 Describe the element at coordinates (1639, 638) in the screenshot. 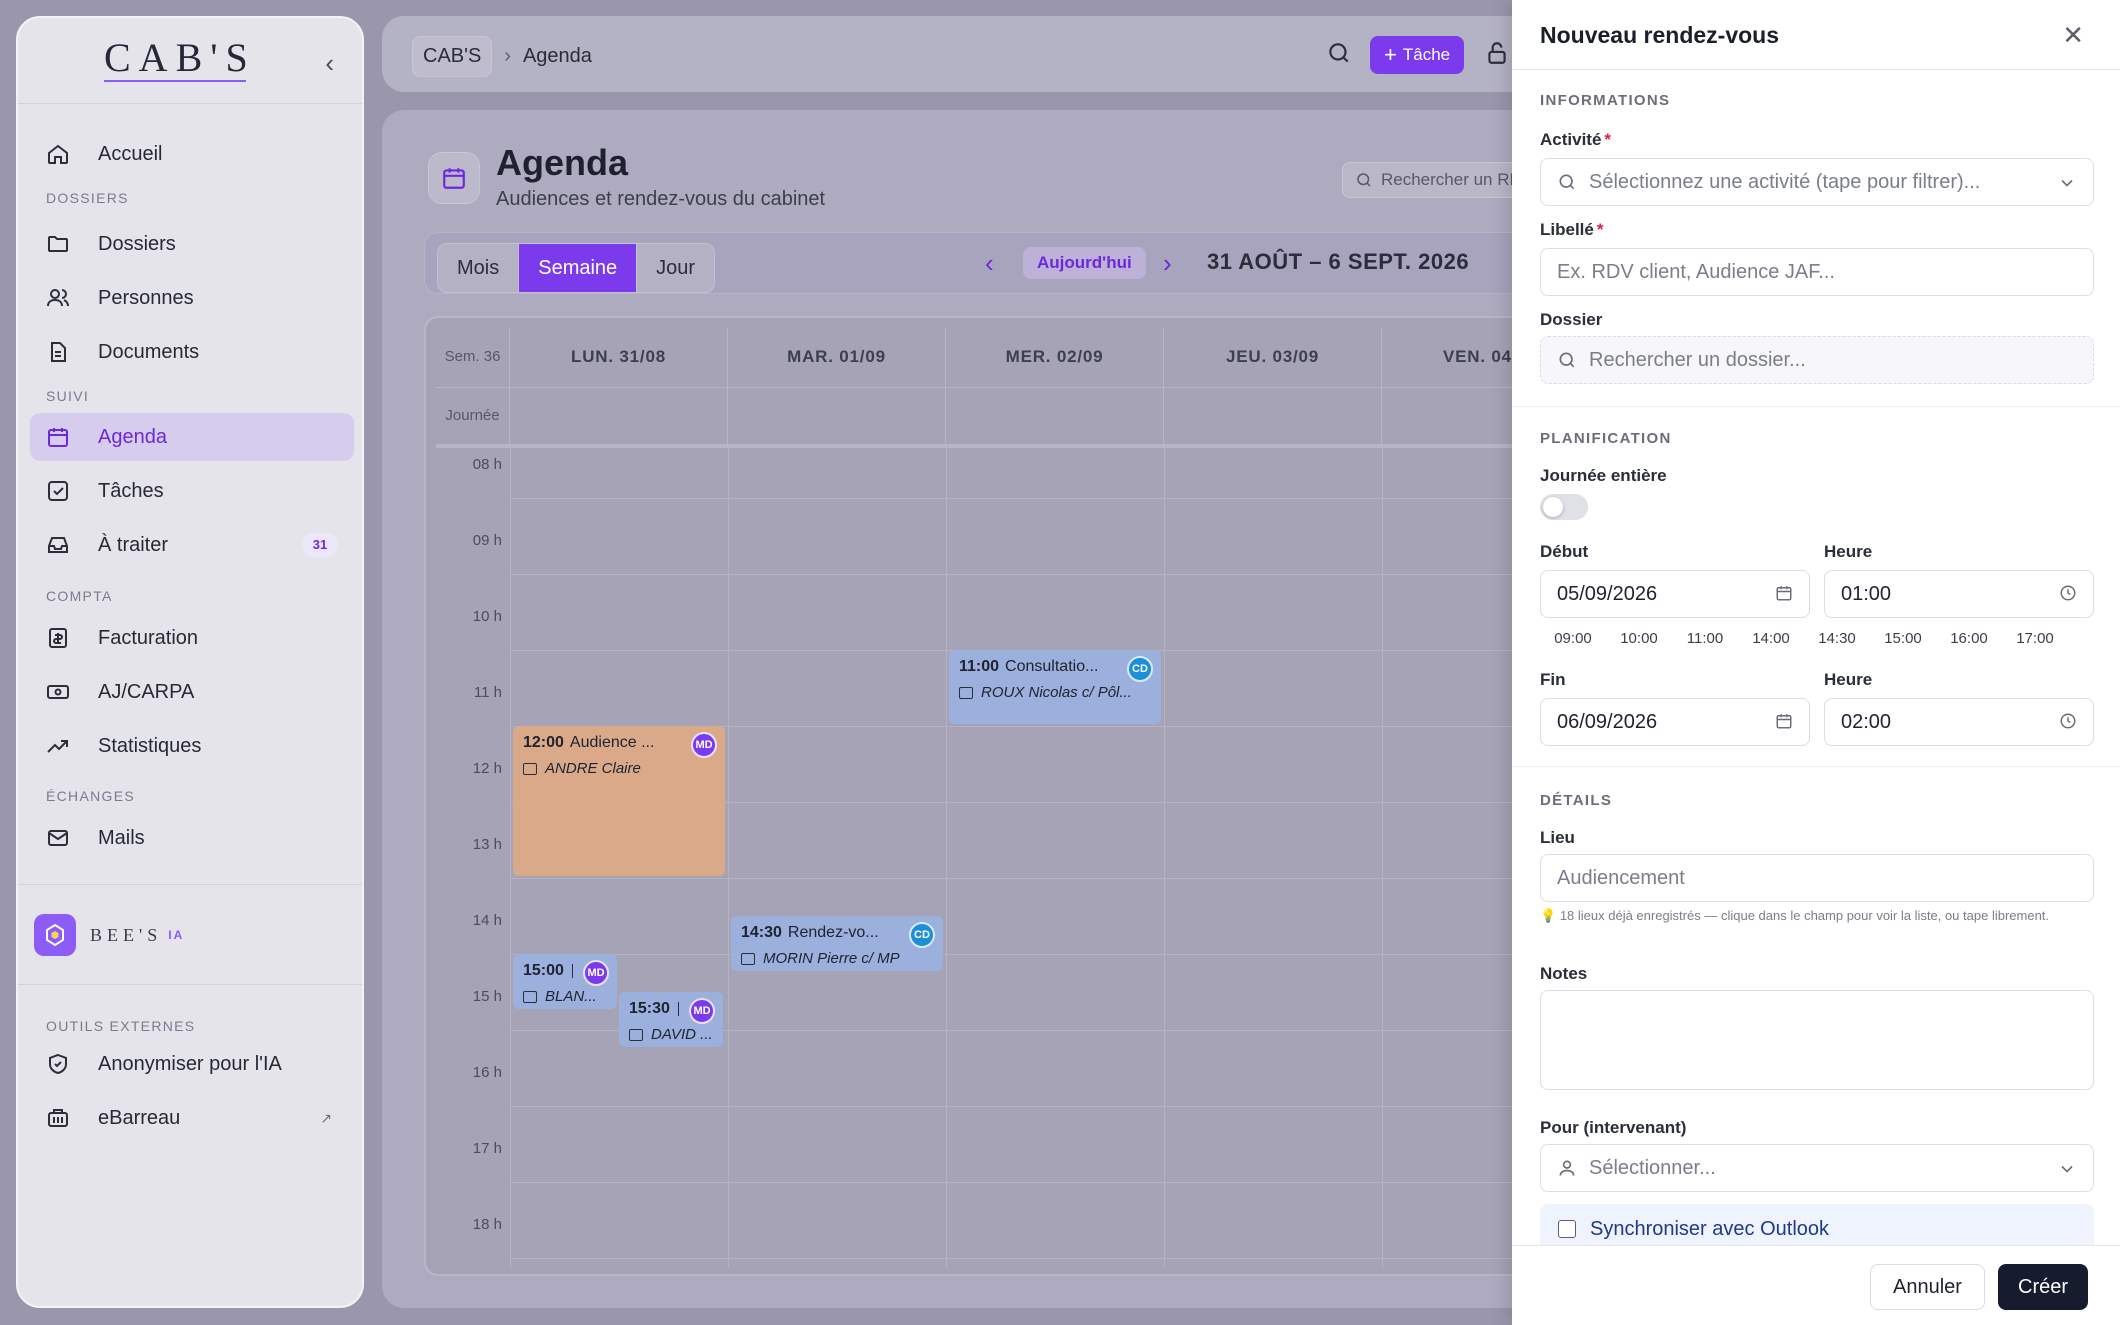

I see `quick-hour-chip: 10:00` at that location.